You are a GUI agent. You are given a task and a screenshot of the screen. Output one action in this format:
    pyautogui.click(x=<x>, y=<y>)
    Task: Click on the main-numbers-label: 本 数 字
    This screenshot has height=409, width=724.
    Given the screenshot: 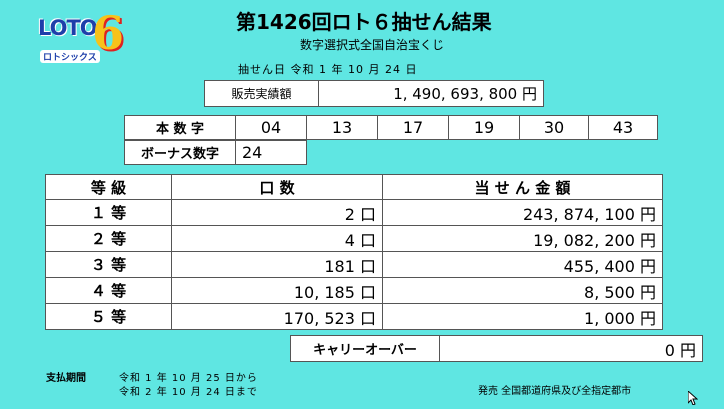 What is the action you would take?
    pyautogui.click(x=180, y=127)
    